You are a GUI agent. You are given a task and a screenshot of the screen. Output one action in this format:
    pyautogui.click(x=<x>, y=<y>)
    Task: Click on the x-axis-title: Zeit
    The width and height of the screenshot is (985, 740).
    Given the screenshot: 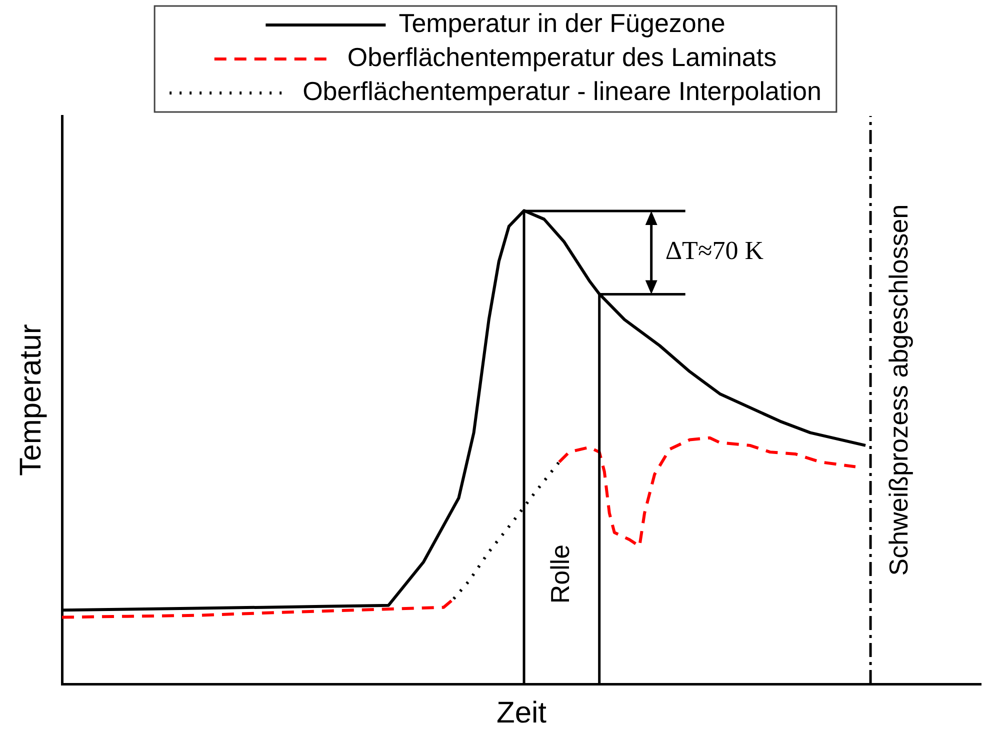 What is the action you would take?
    pyautogui.click(x=522, y=713)
    